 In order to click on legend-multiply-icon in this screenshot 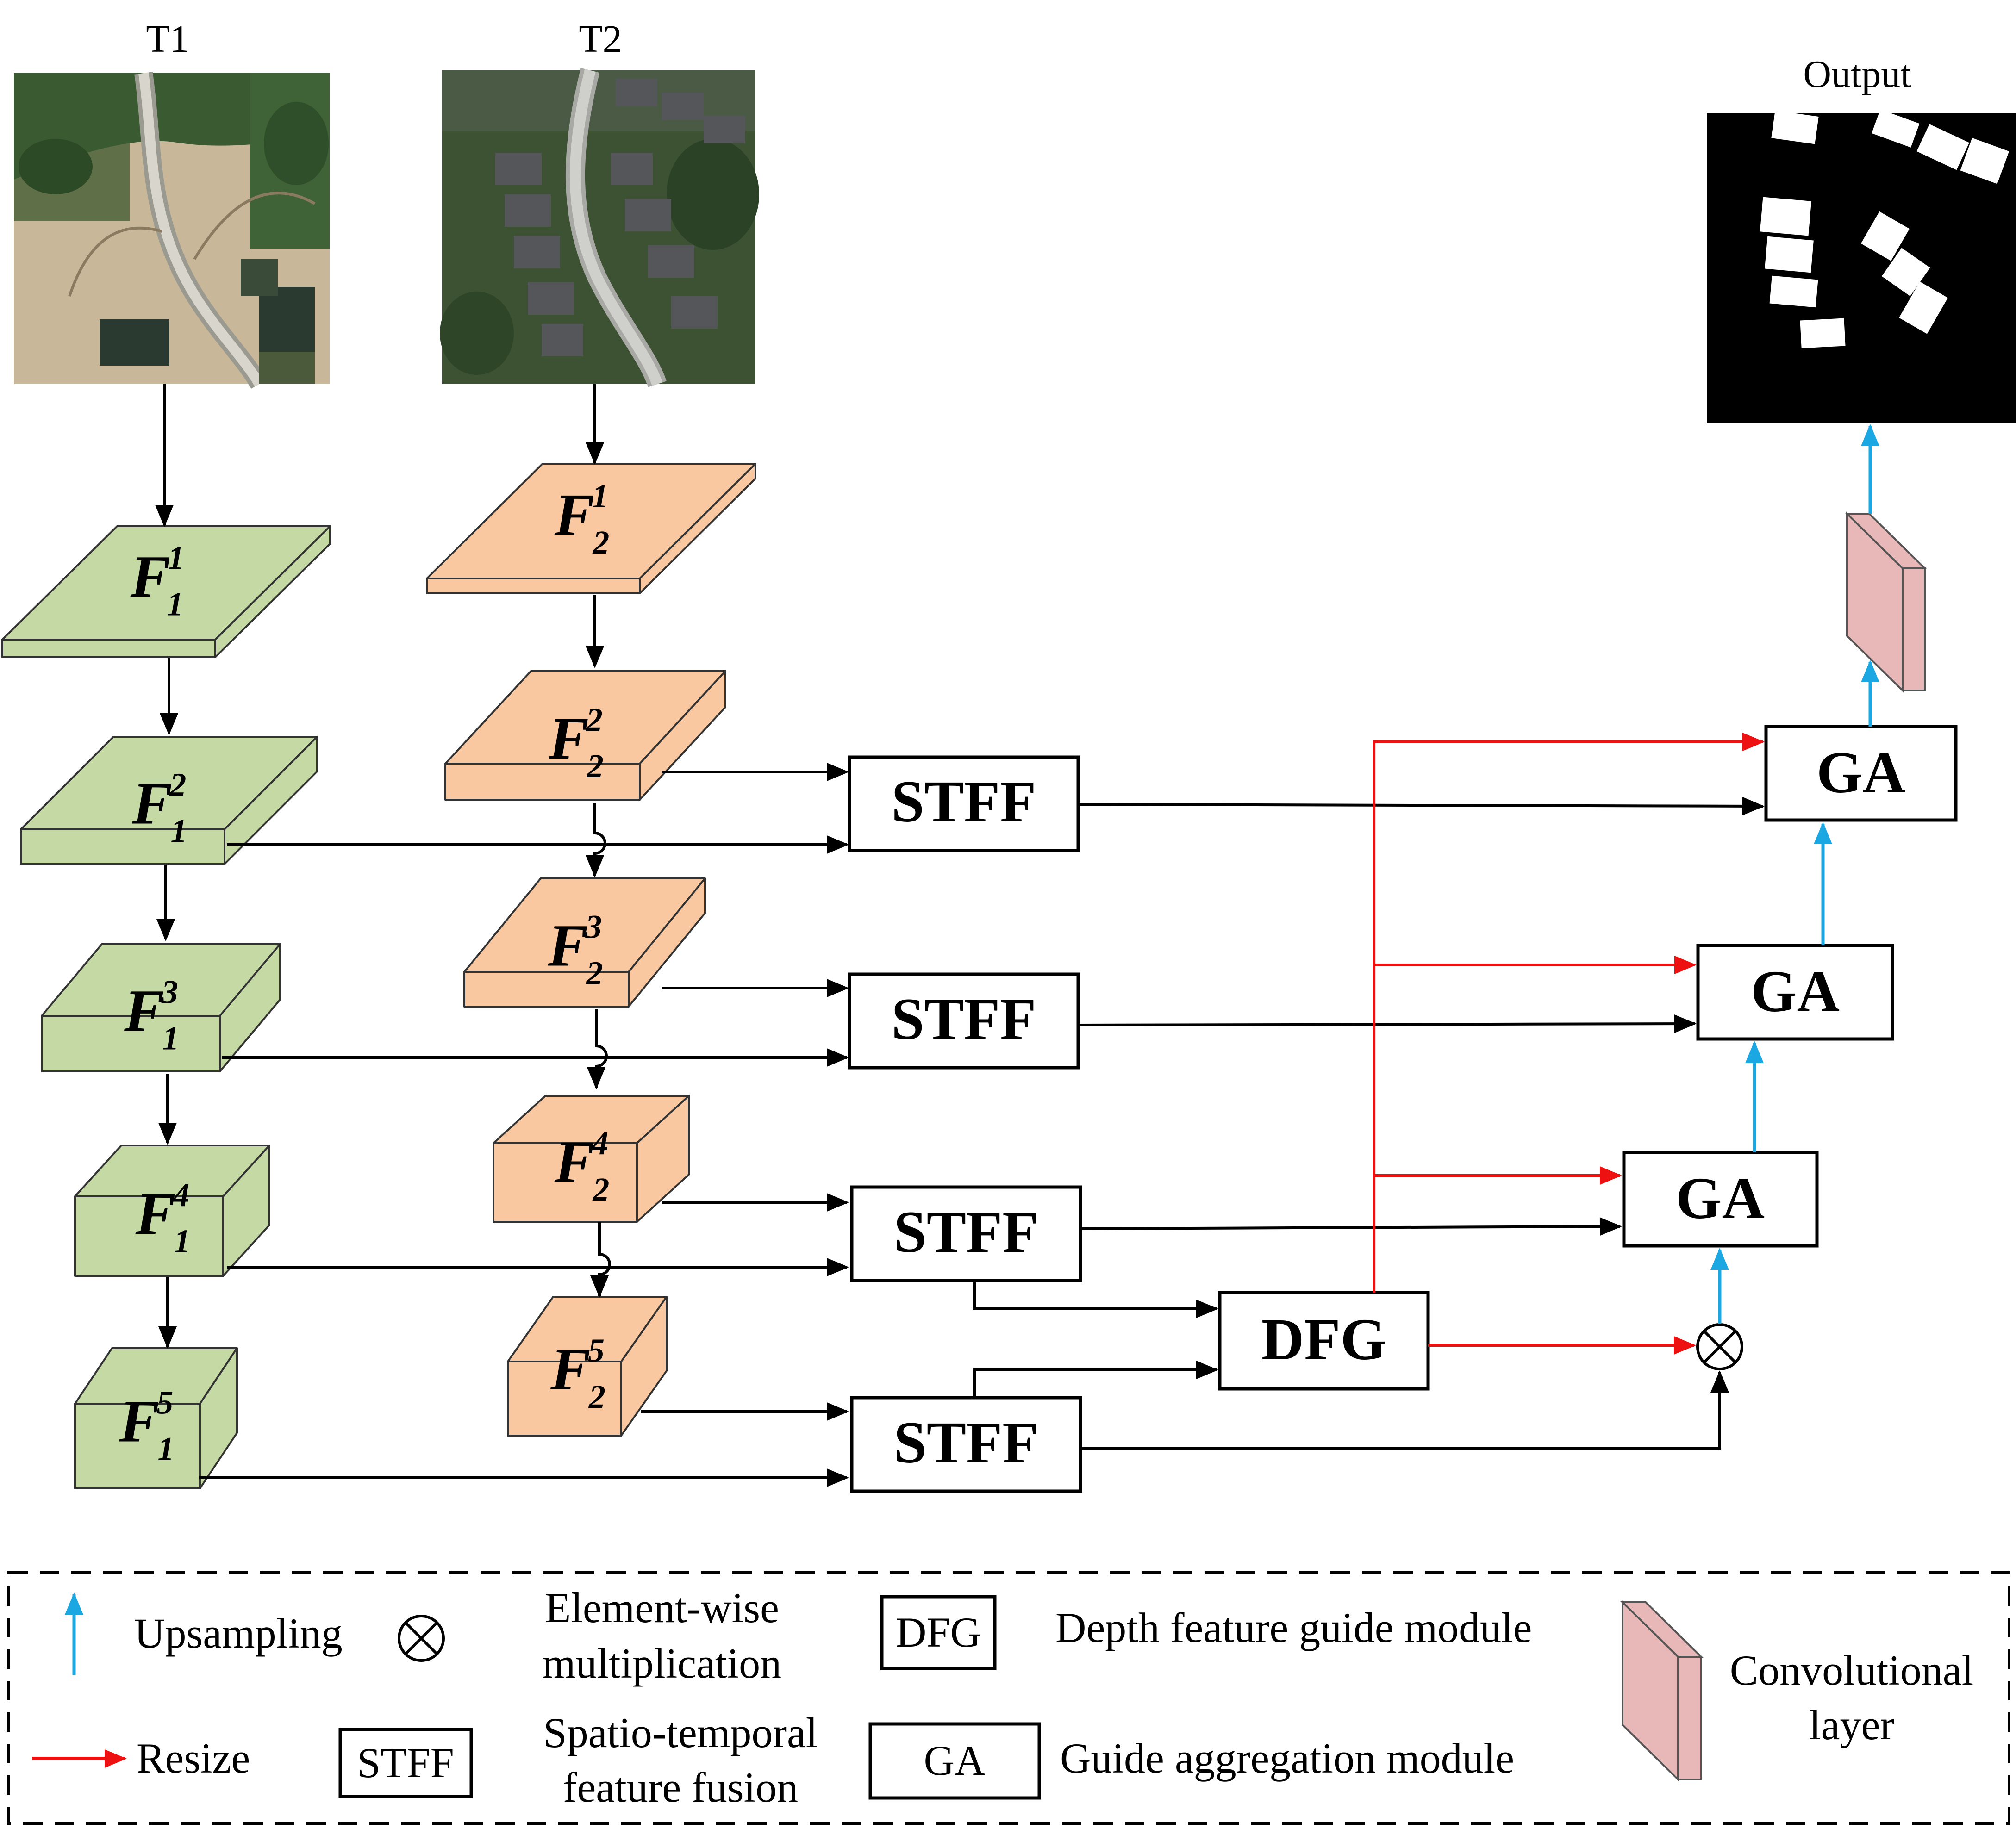, I will do `click(421, 1638)`.